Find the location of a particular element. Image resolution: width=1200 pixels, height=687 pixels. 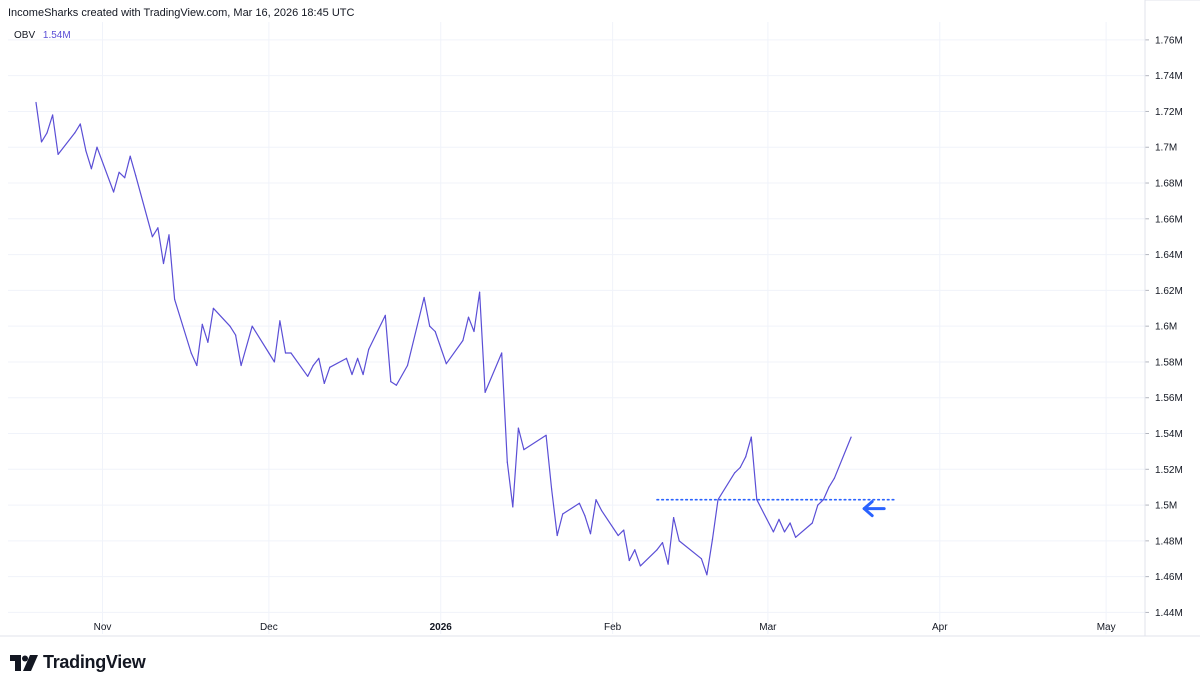

x-axis-tick-label: Nov is located at coordinates (103, 627).